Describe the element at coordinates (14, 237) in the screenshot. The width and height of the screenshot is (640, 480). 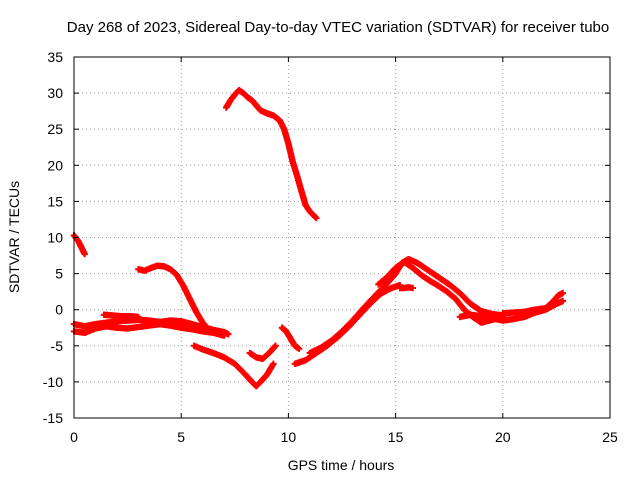
I see `y-axis-label: SDTVAR / TECUs` at that location.